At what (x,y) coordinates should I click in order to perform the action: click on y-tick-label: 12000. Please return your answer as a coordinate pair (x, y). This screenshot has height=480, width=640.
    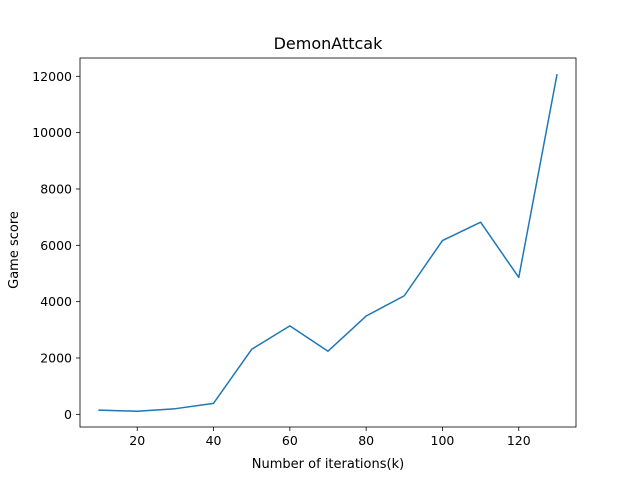
    Looking at the image, I should click on (52, 76).